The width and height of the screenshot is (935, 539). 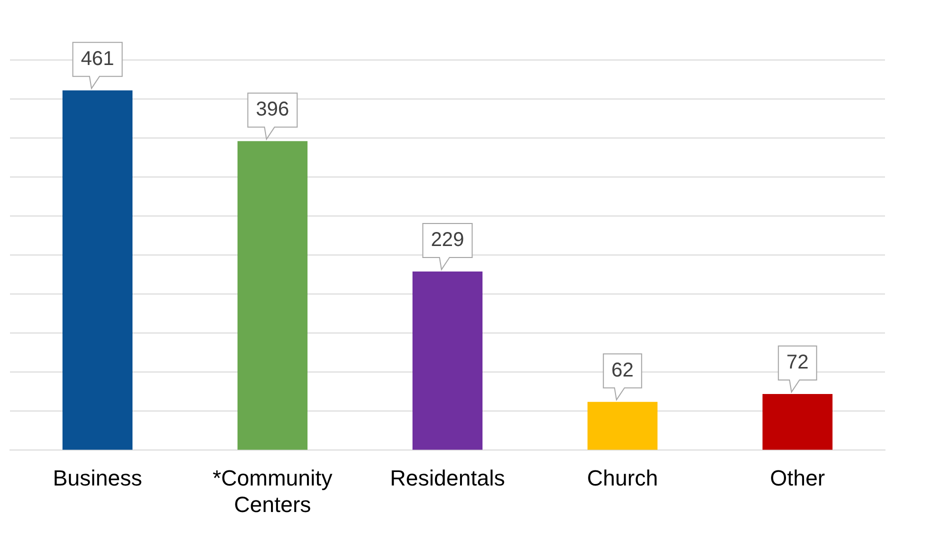 I want to click on x-tick-label: Church, so click(x=622, y=477).